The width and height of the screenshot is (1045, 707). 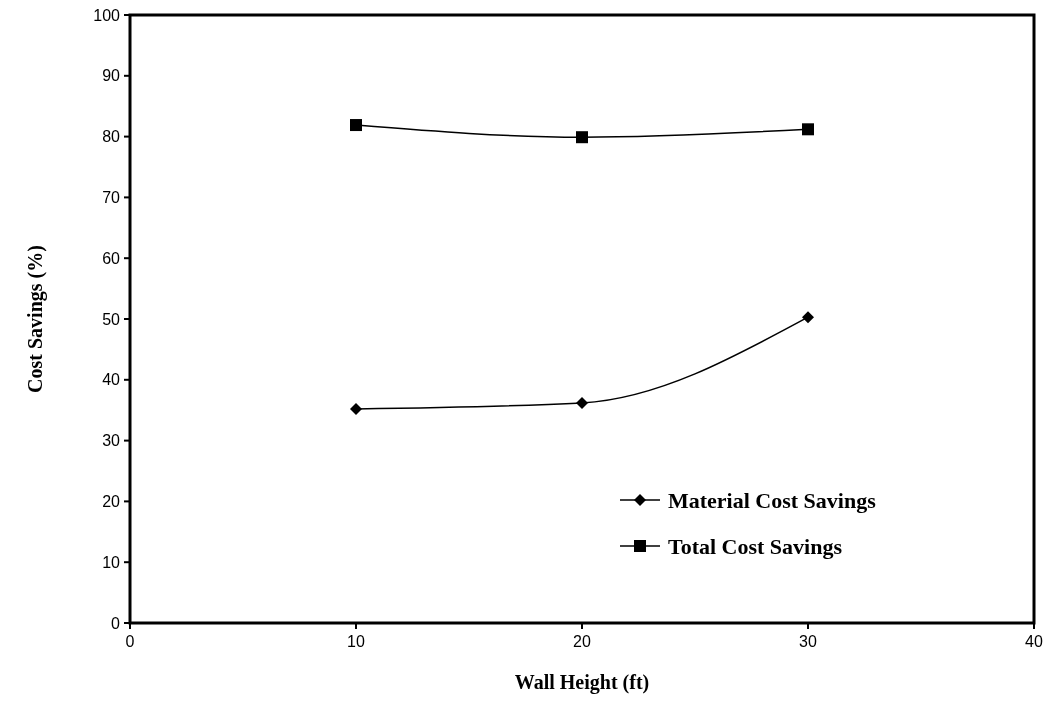 I want to click on x-tick-label: 0, so click(x=130, y=641).